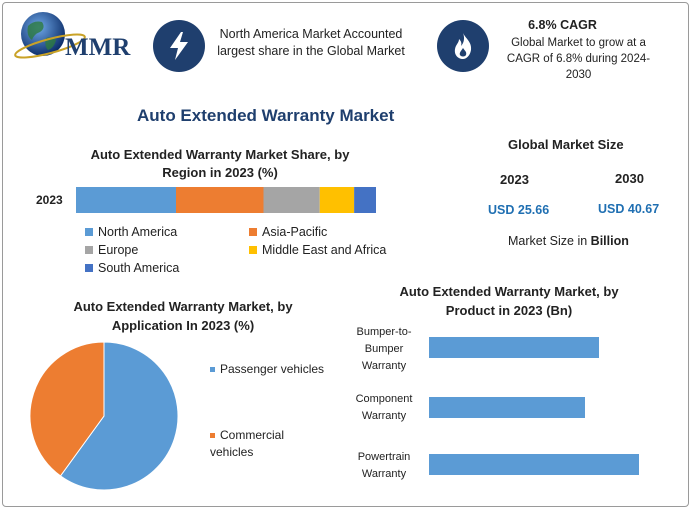 Image resolution: width=695 pixels, height=513 pixels. Describe the element at coordinates (514, 179) in the screenshot. I see `market-year-2023: 2023` at that location.